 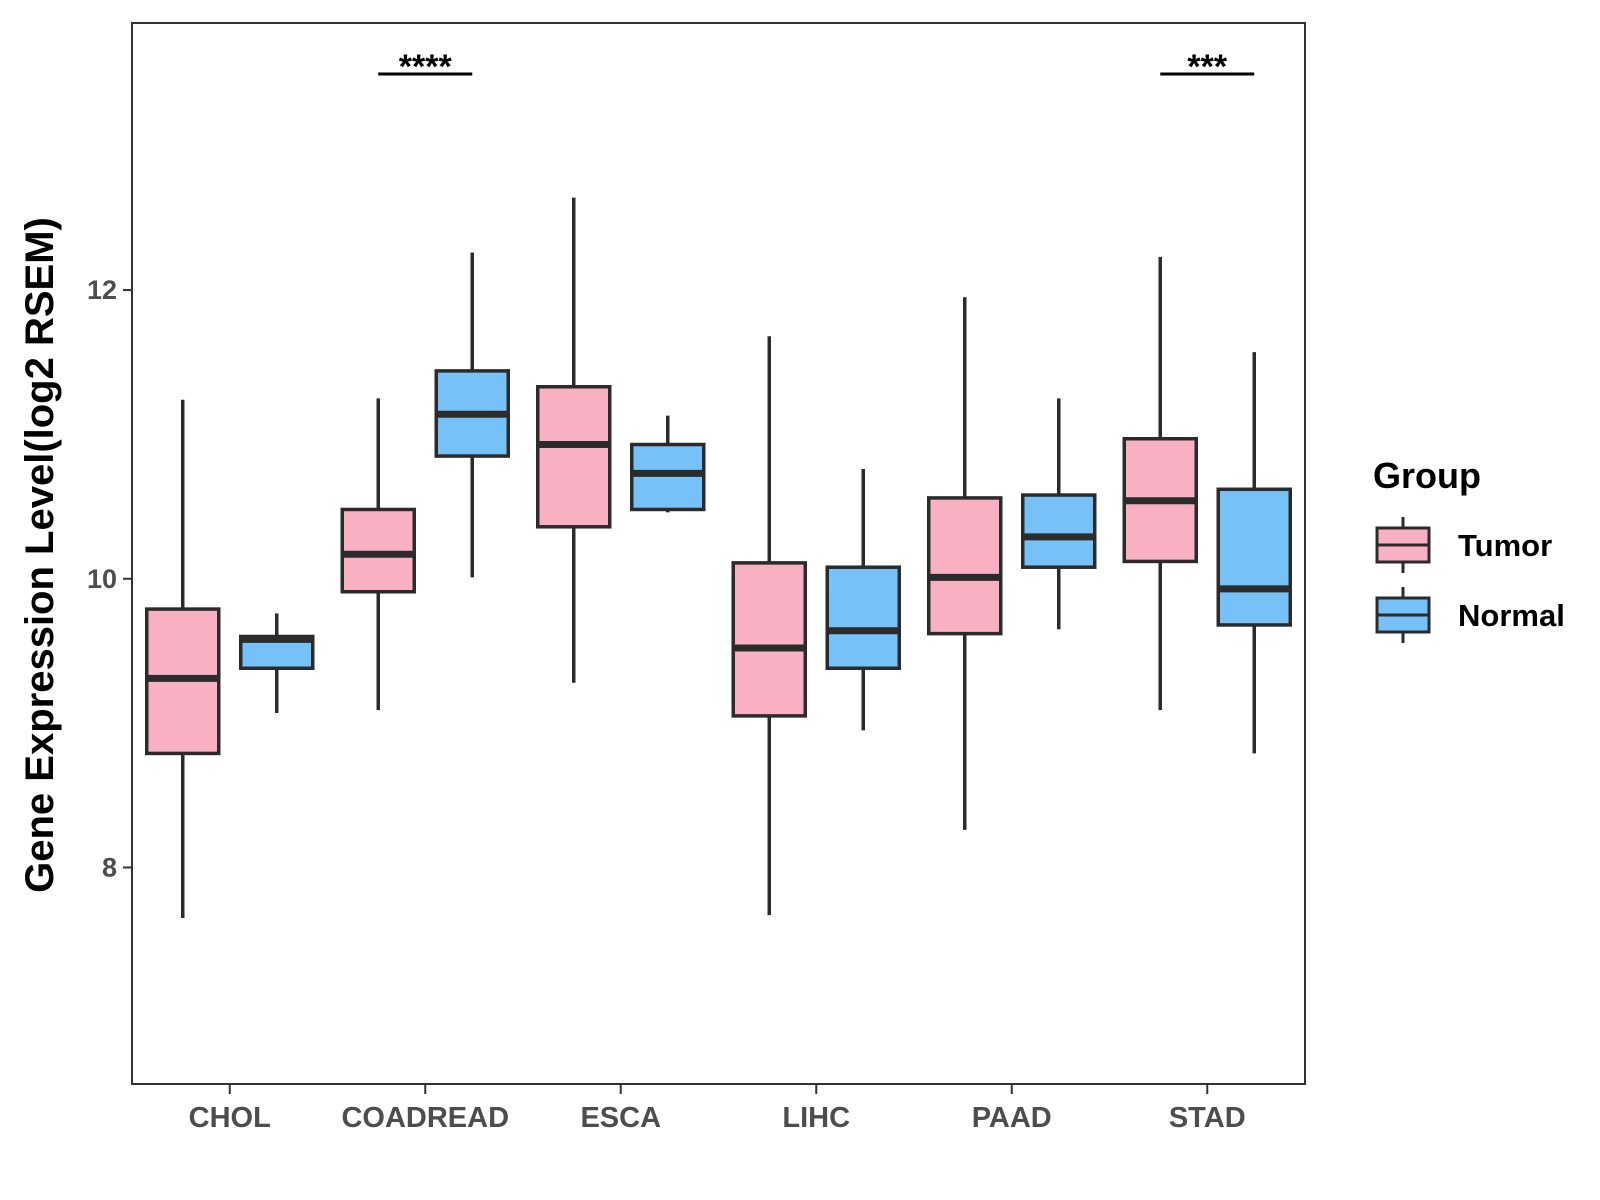 What do you see at coordinates (1505, 545) in the screenshot?
I see `legend-label: Tumor` at bounding box center [1505, 545].